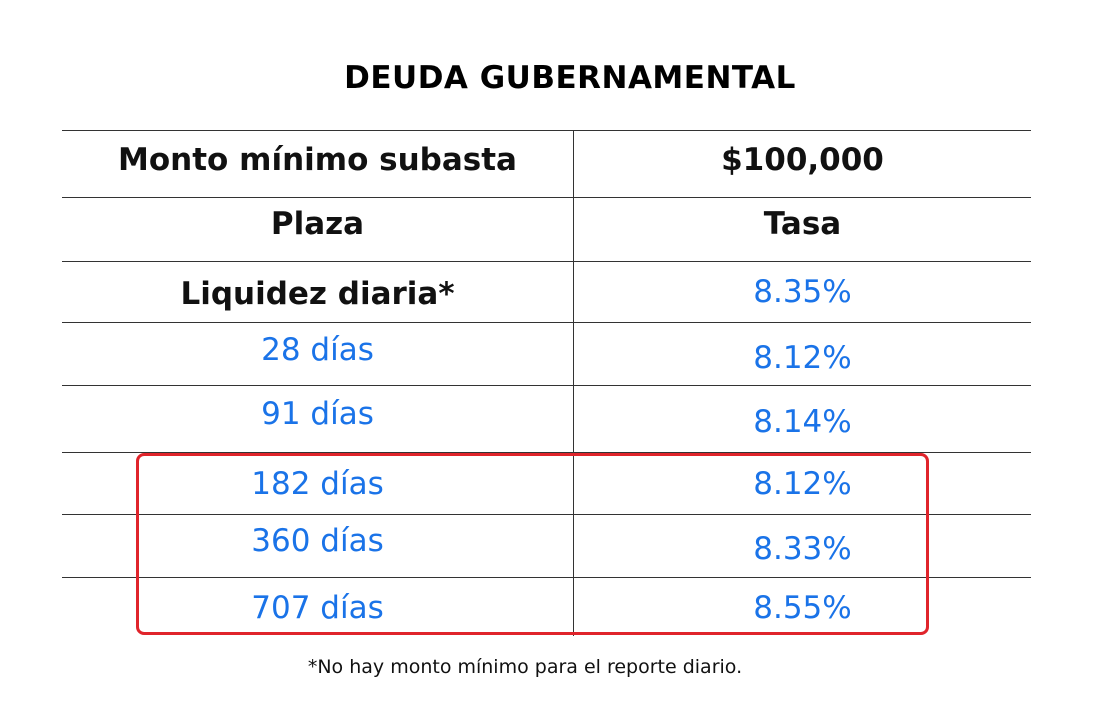 The width and height of the screenshot is (1094, 721). Describe the element at coordinates (317, 350) in the screenshot. I see `table-cell-plaza: 28 días` at that location.